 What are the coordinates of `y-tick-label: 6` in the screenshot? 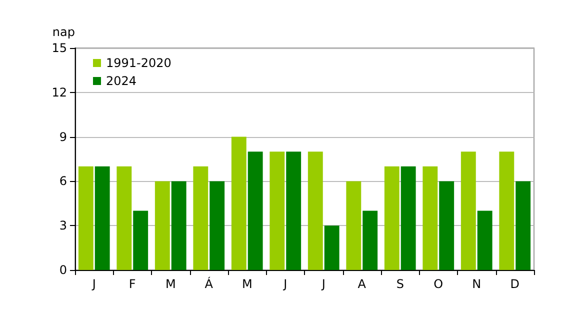 It's located at (63, 181).